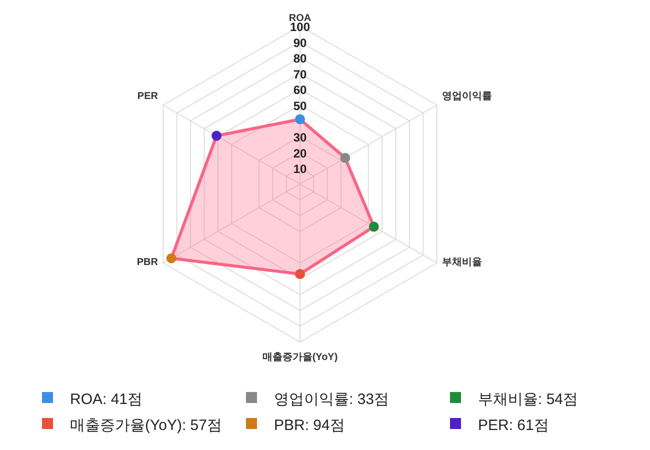  I want to click on y-tick-label: 90, so click(300, 43).